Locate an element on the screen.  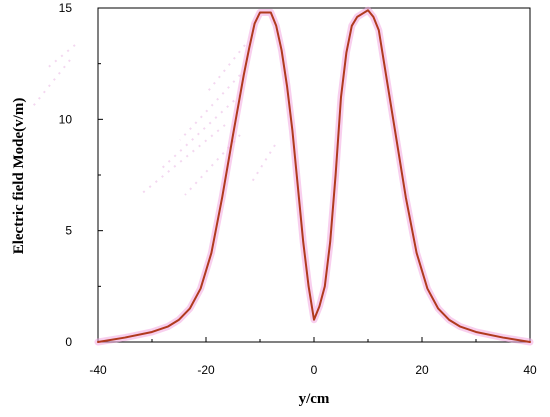
x-axis-ticks: -40 -20 0 20 40 is located at coordinates (313, 357).